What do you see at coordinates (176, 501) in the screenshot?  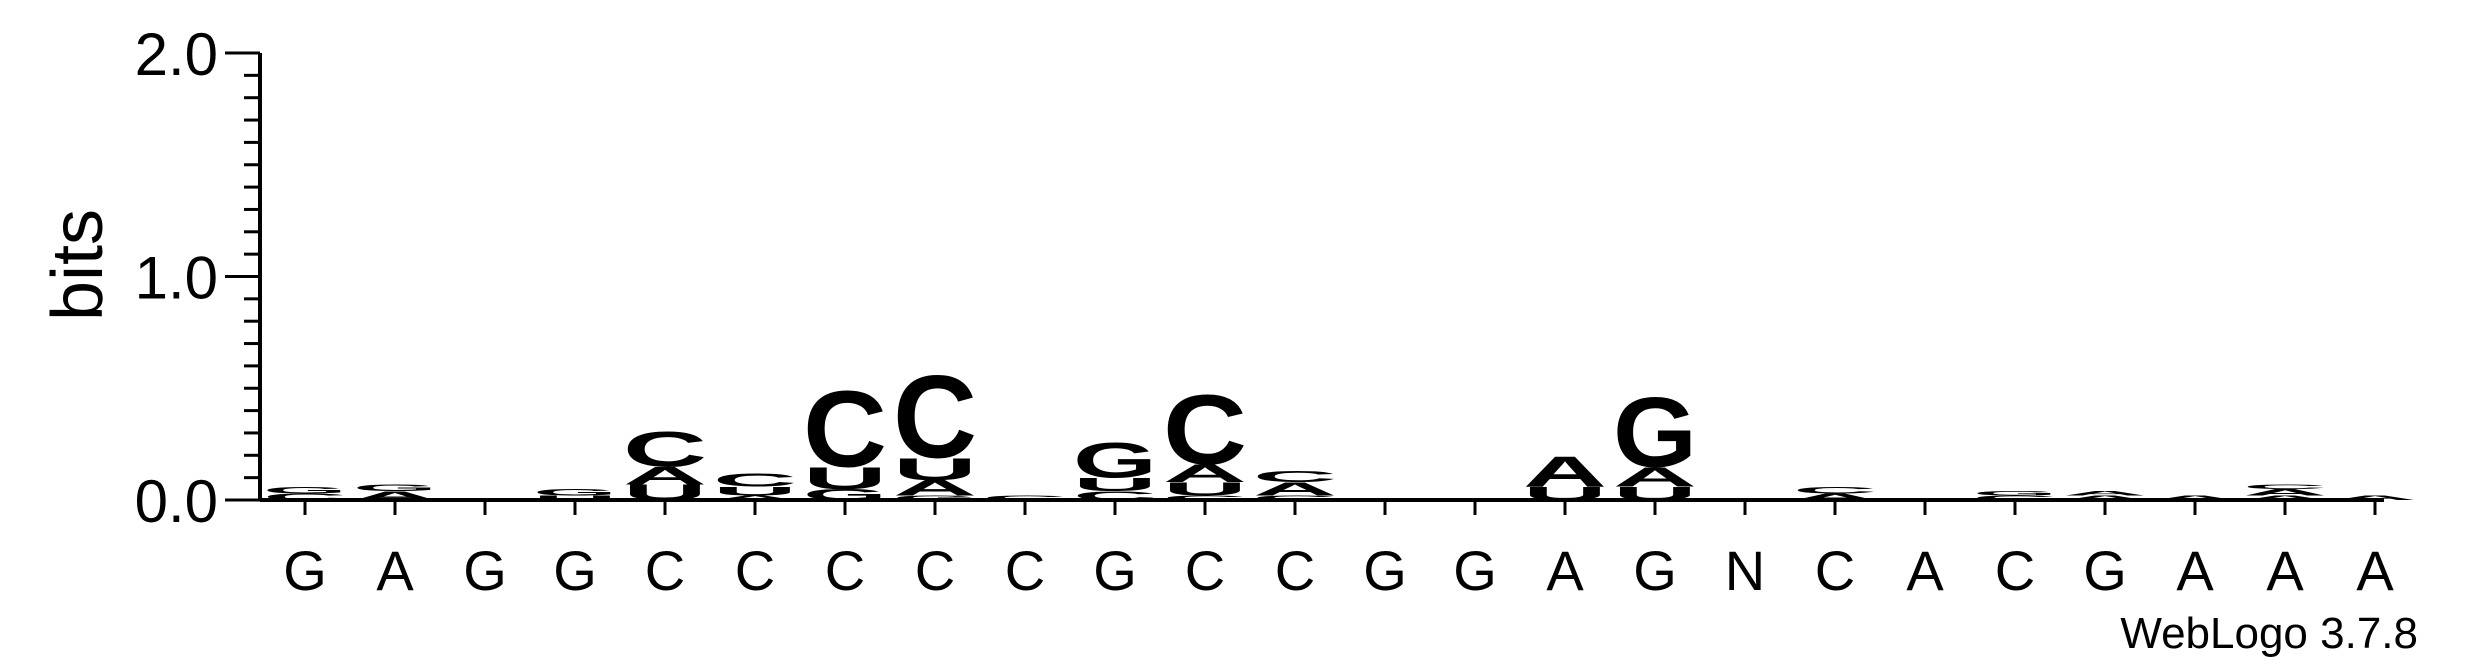 I see `y-tick-label: 0.0` at bounding box center [176, 501].